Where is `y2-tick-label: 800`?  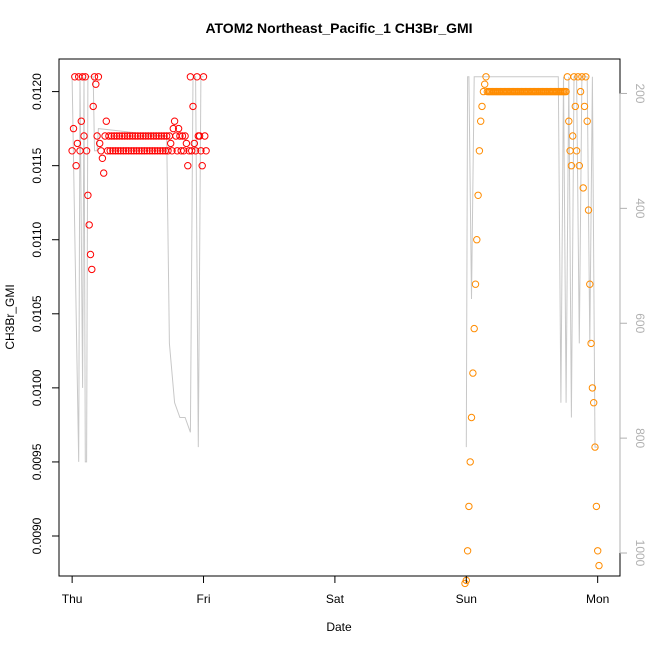 y2-tick-label: 800 is located at coordinates (640, 438).